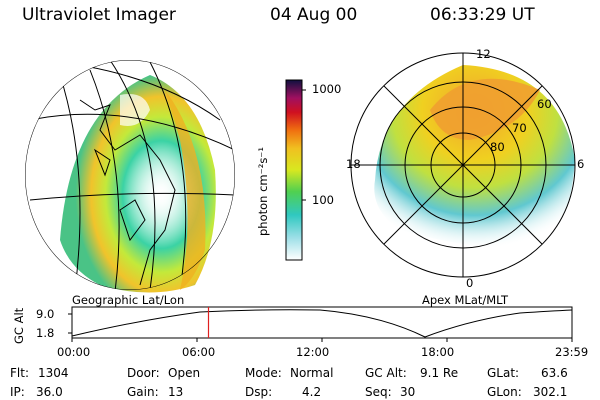  What do you see at coordinates (314, 15) in the screenshot?
I see `date-display: 04 Aug 00` at bounding box center [314, 15].